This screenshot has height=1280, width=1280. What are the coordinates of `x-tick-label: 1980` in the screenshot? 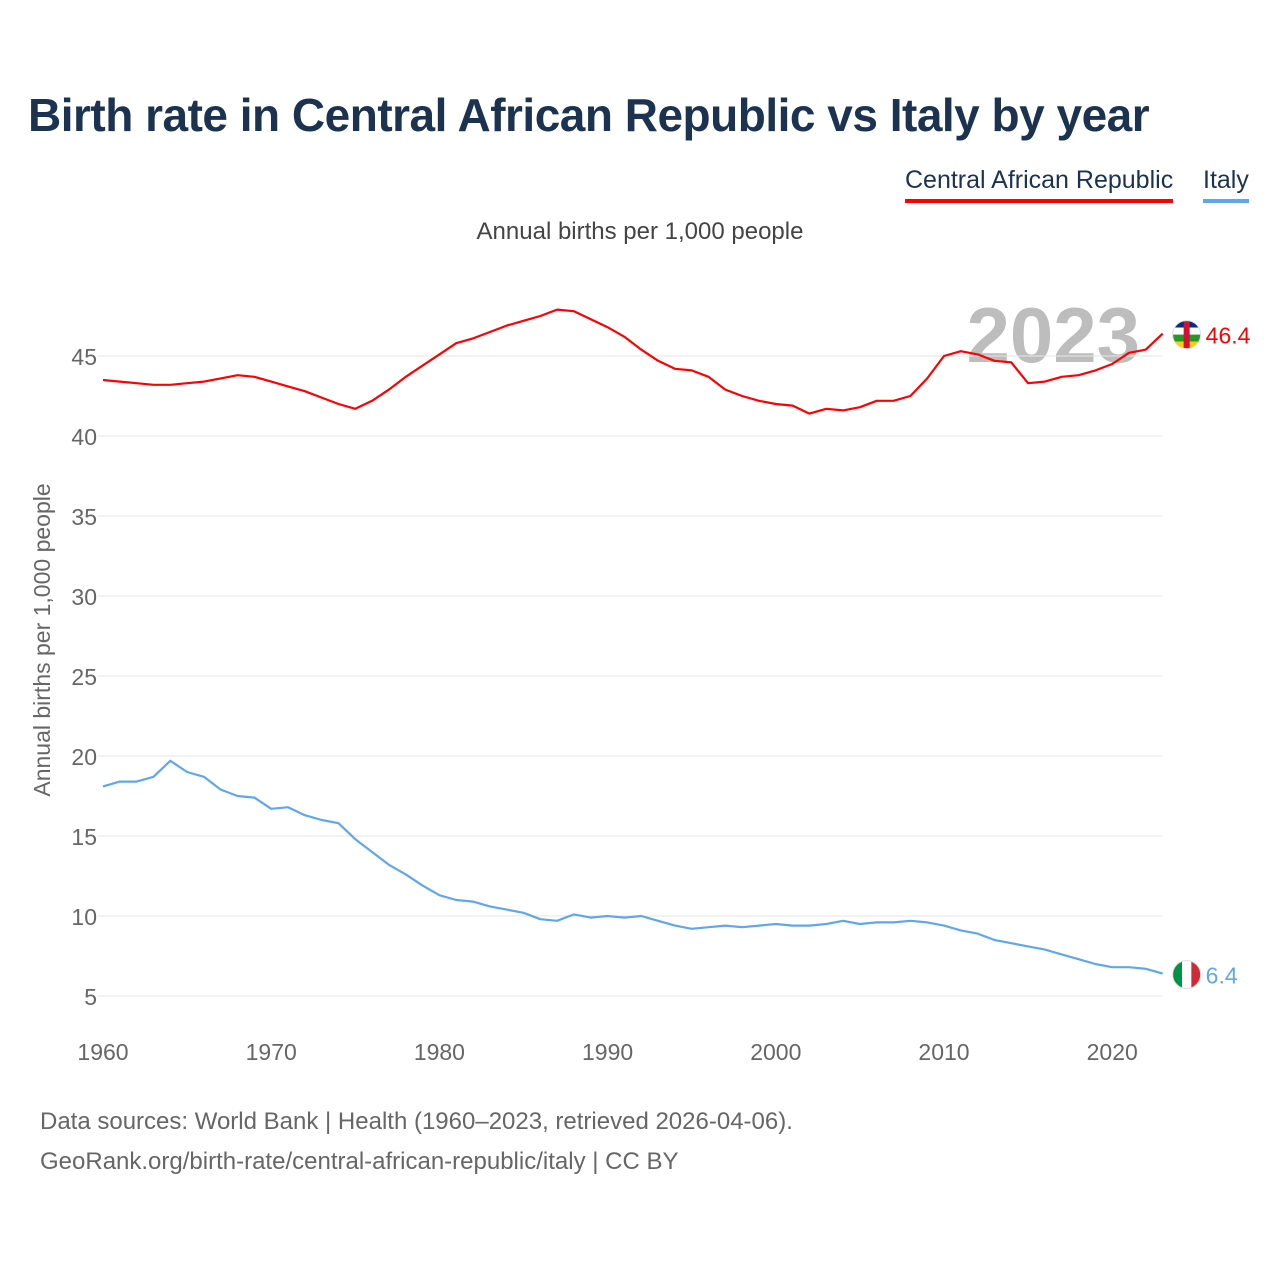 It's located at (439, 1052).